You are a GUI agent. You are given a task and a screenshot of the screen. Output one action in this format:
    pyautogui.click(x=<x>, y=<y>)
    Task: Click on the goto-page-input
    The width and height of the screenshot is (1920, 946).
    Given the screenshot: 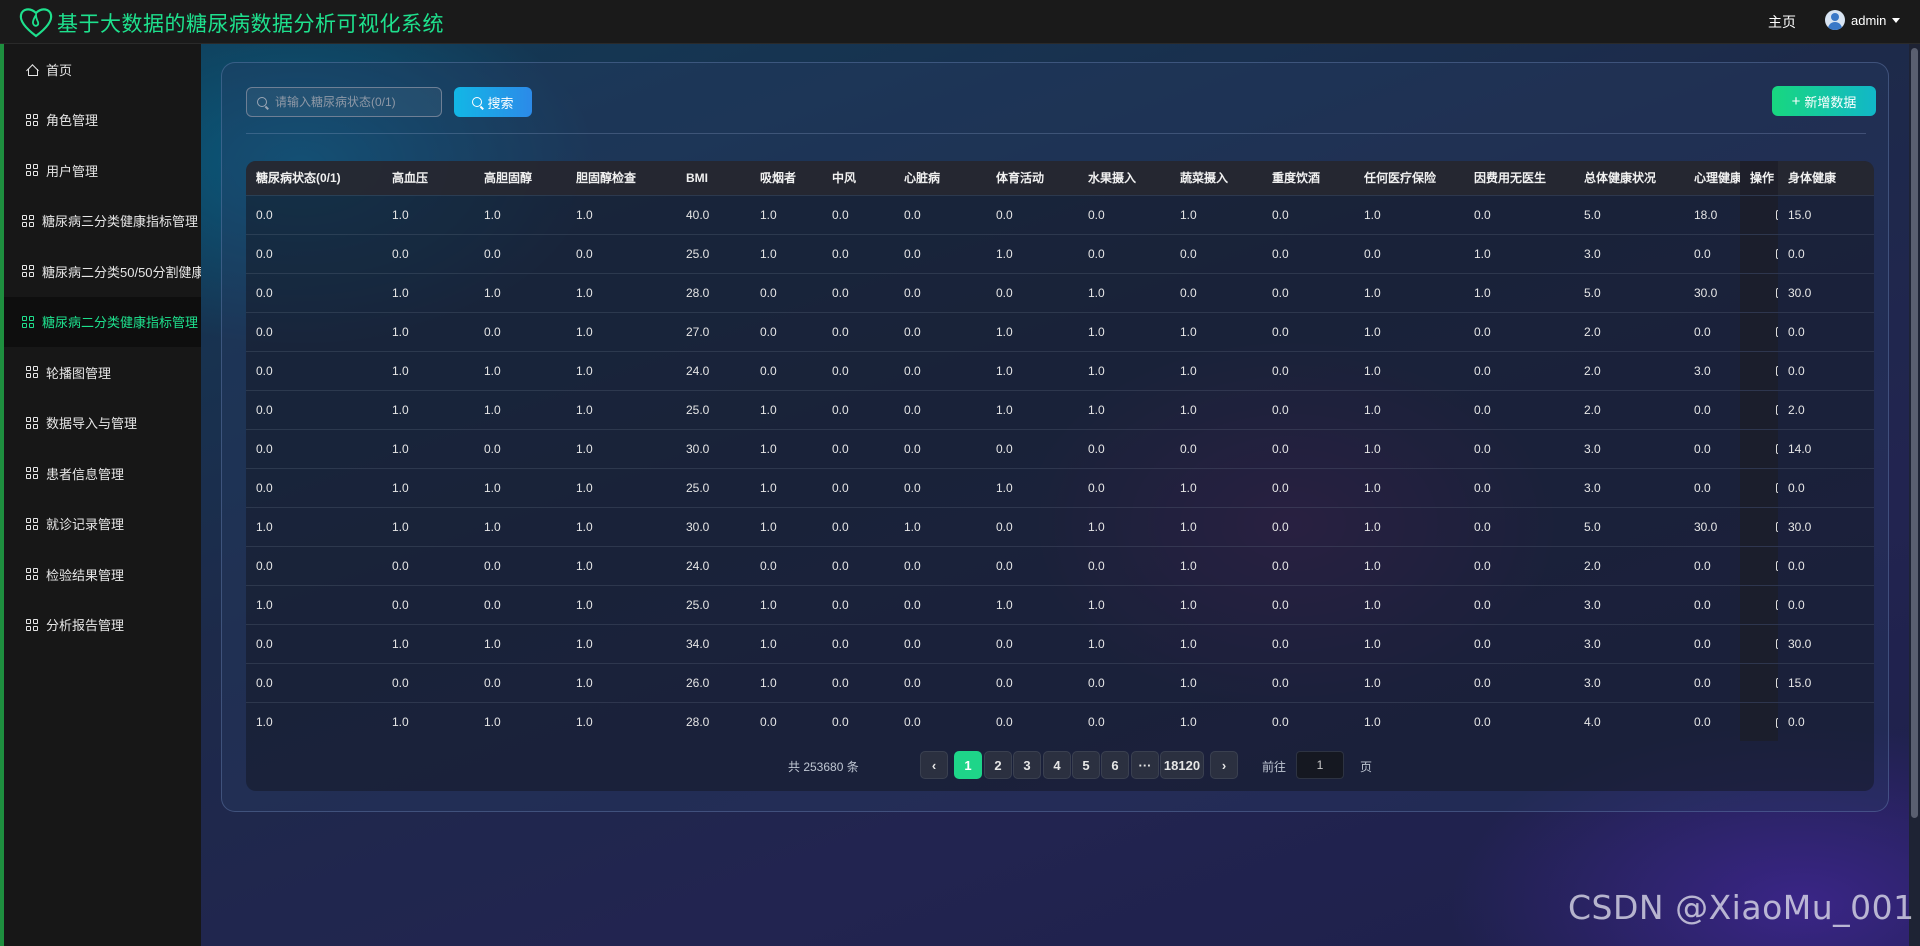 What is the action you would take?
    pyautogui.click(x=1320, y=765)
    